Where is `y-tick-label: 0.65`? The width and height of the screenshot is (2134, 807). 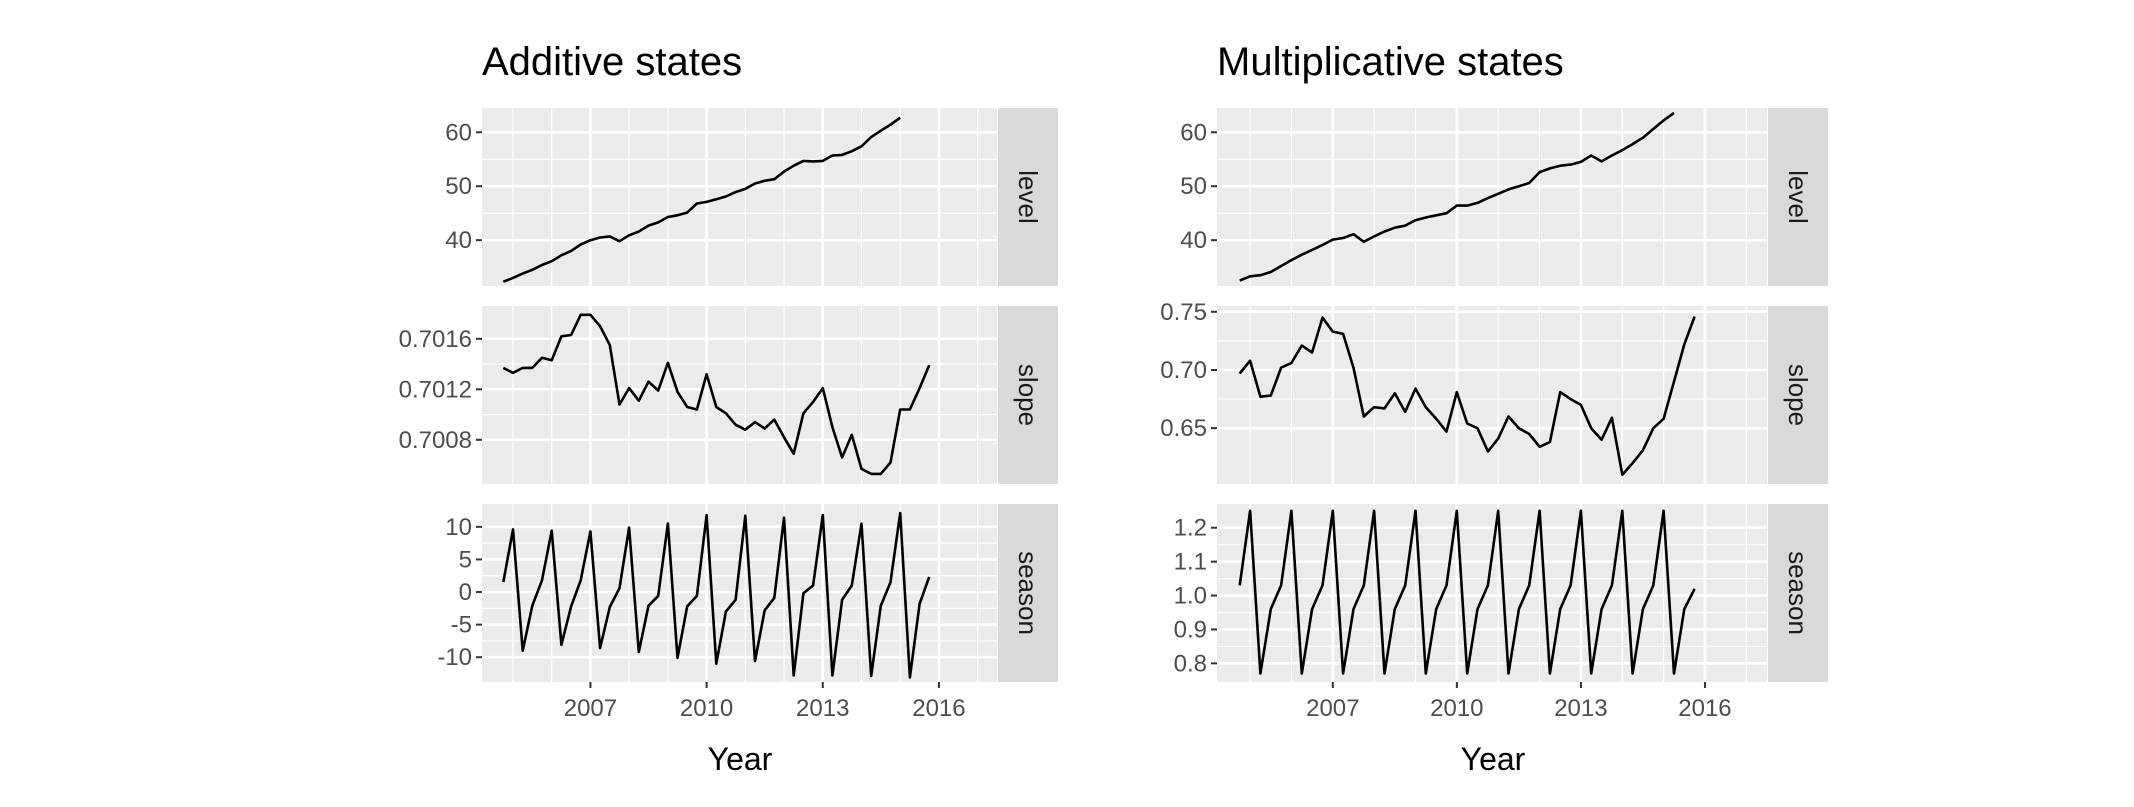
y-tick-label: 0.65 is located at coordinates (1183, 428).